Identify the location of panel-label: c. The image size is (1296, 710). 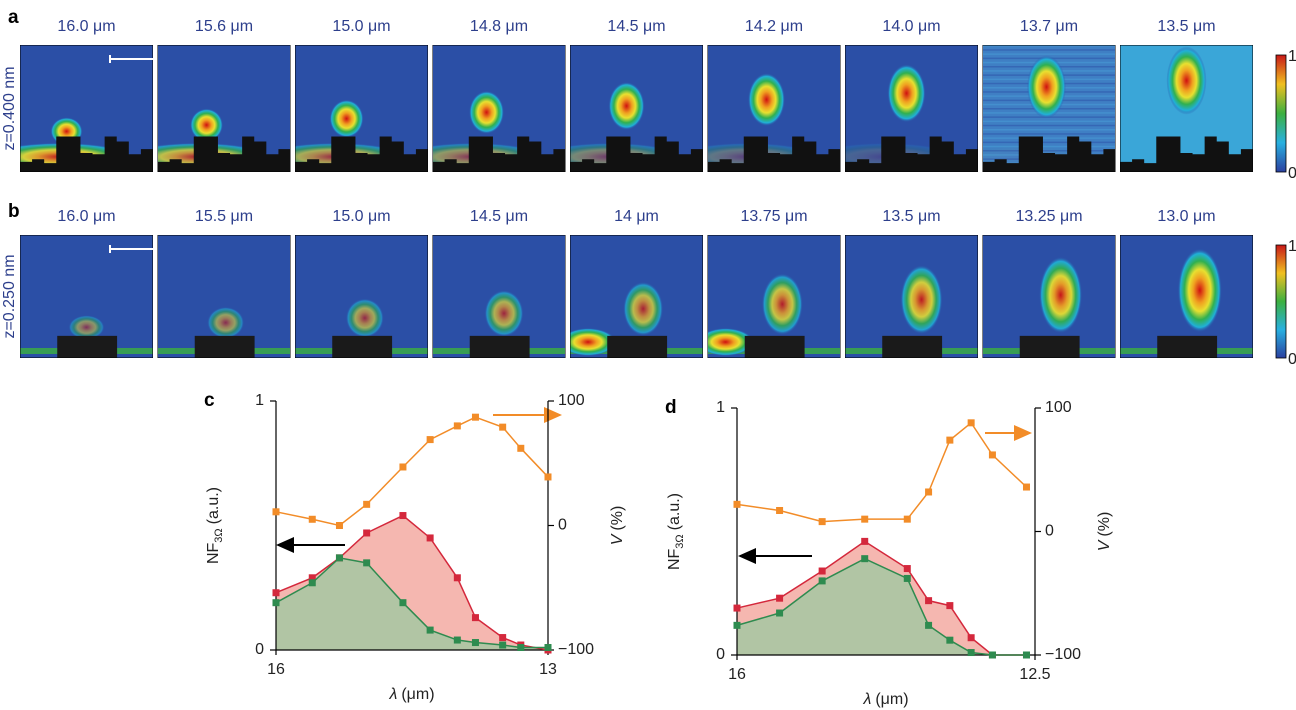
(209, 400).